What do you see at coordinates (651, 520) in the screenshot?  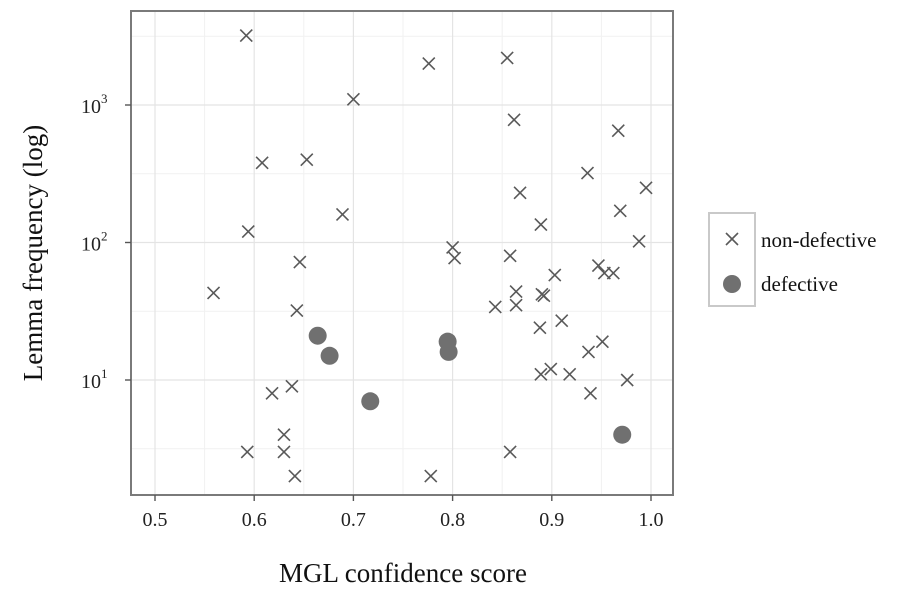 I see `x-tick-label: 1.0` at bounding box center [651, 520].